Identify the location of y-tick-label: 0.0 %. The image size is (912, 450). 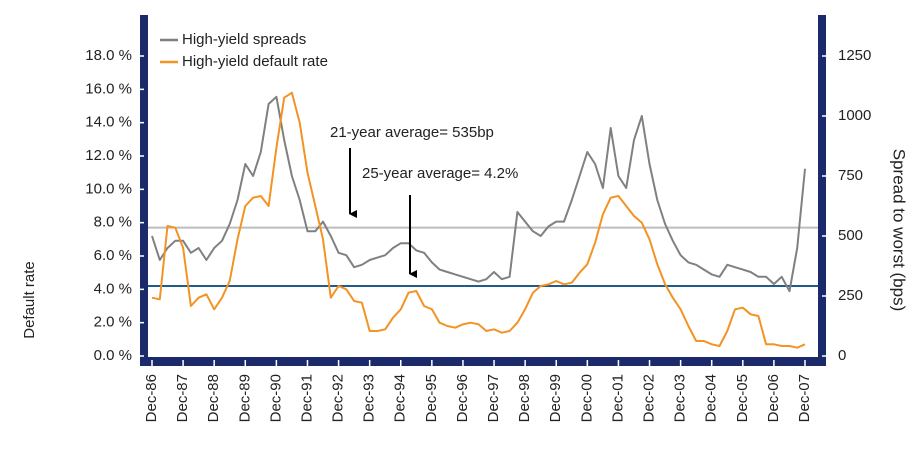
(113, 355).